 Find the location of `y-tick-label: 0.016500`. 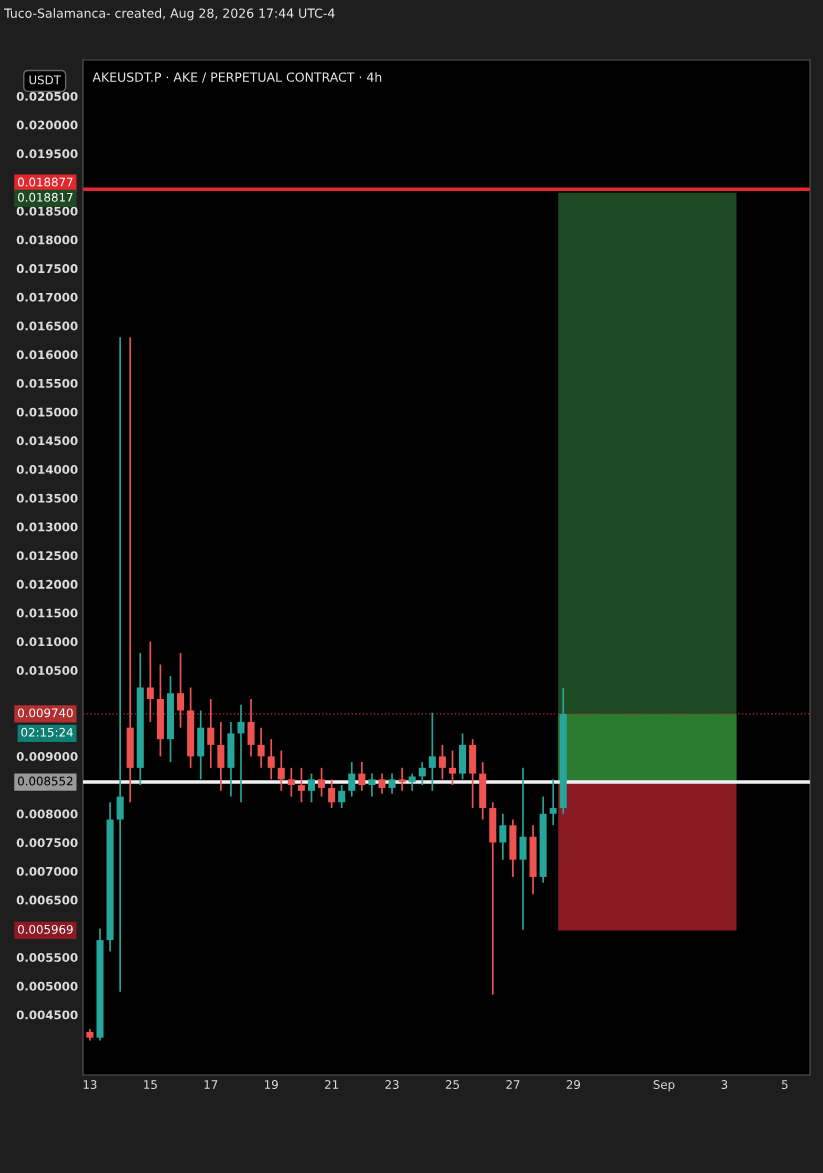

y-tick-label: 0.016500 is located at coordinates (47, 326).